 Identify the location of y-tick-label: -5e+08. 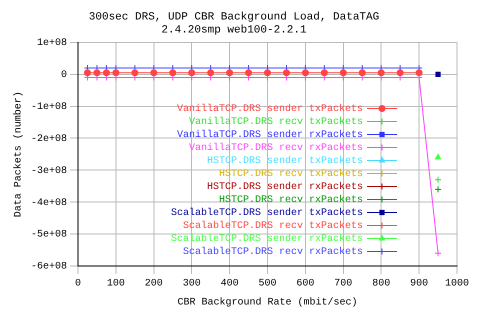
(49, 235).